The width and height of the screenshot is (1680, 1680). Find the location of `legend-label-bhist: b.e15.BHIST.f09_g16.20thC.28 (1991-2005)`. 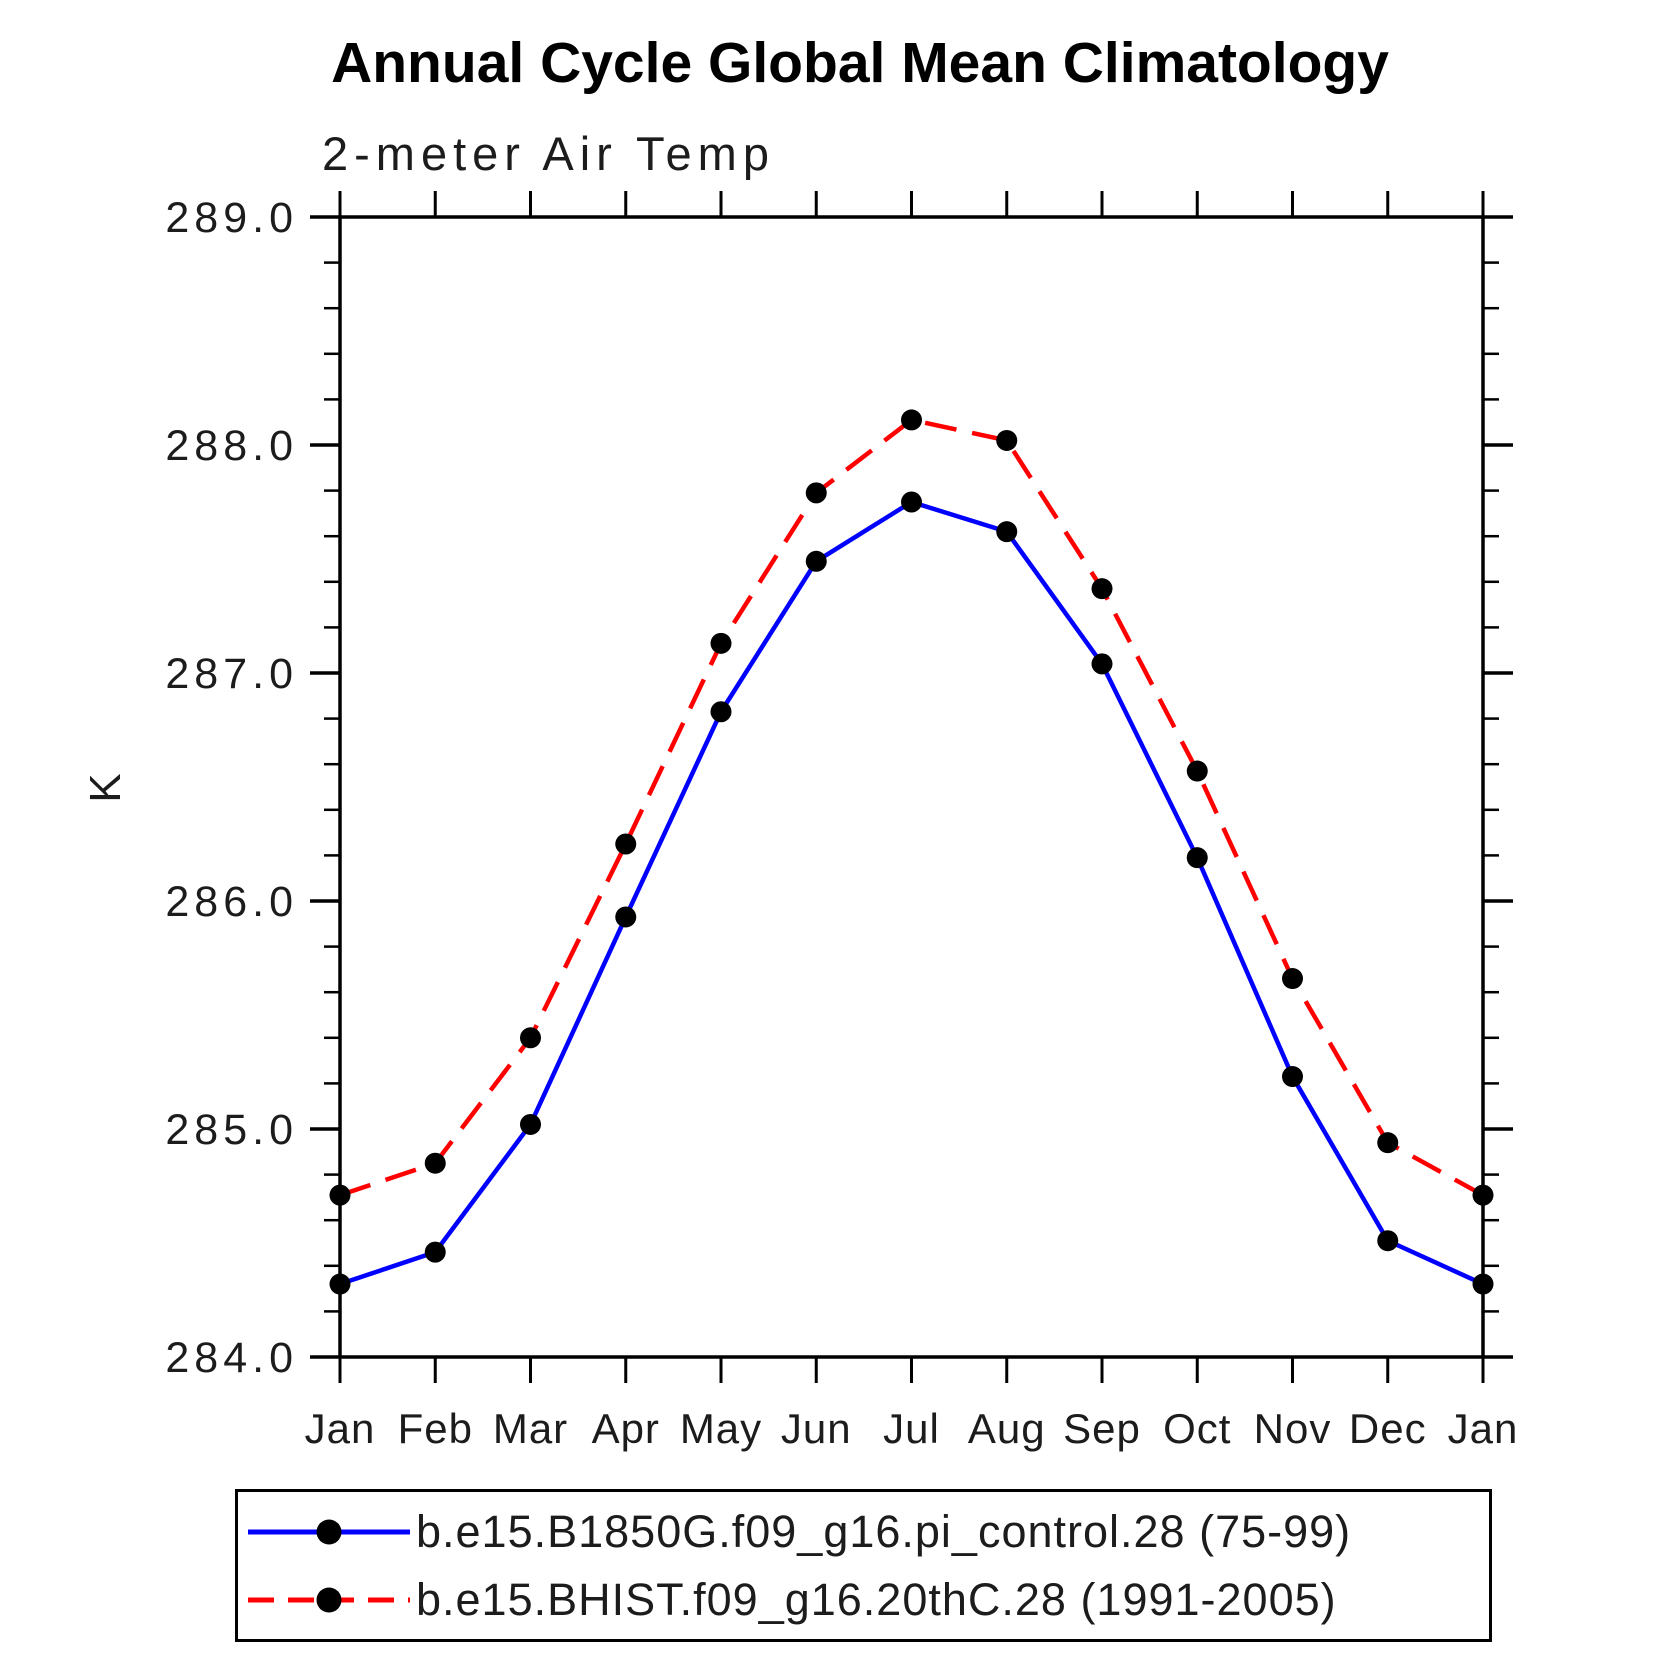

legend-label-bhist: b.e15.BHIST.f09_g16.20thC.28 (1991-2005) is located at coordinates (876, 1599).